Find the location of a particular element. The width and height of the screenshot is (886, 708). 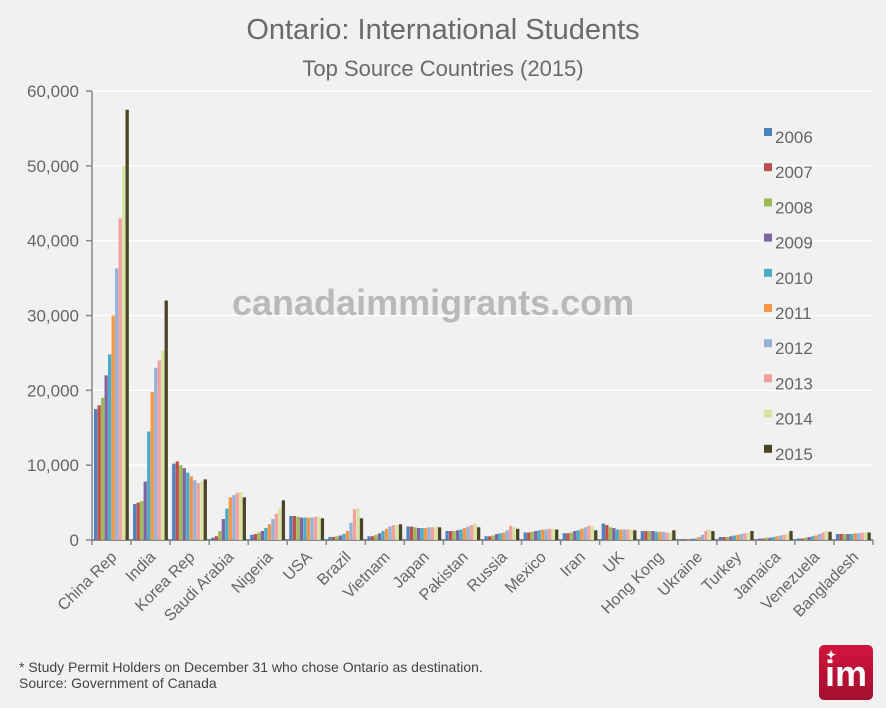

legend-label: 2007 is located at coordinates (794, 172).